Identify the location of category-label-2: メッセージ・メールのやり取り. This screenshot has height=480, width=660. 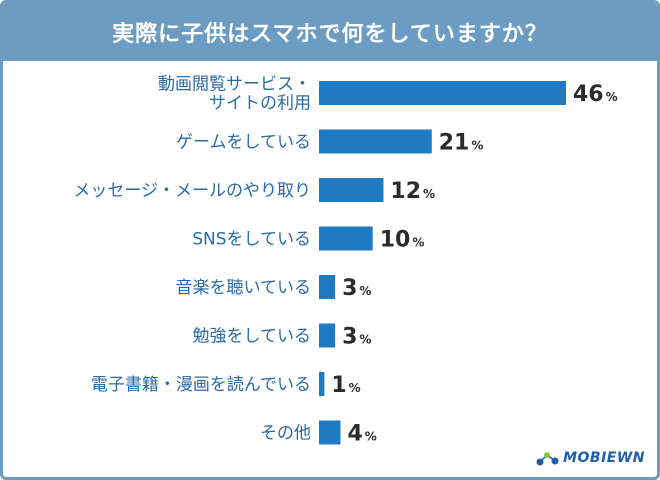
(192, 191).